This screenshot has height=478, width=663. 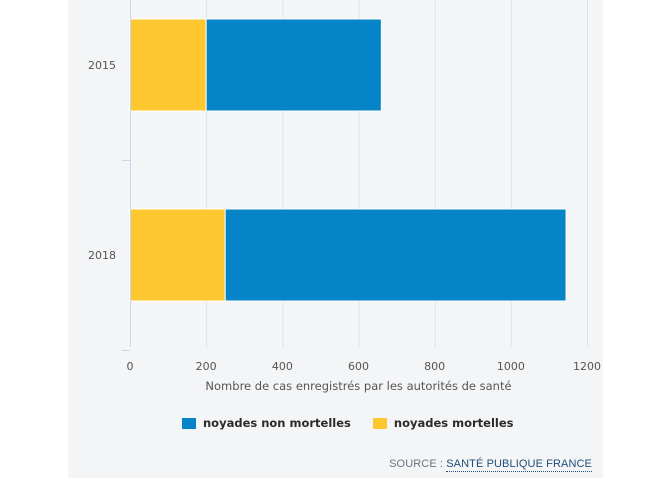 I want to click on bar-2018-non-mortelles, so click(x=395, y=255).